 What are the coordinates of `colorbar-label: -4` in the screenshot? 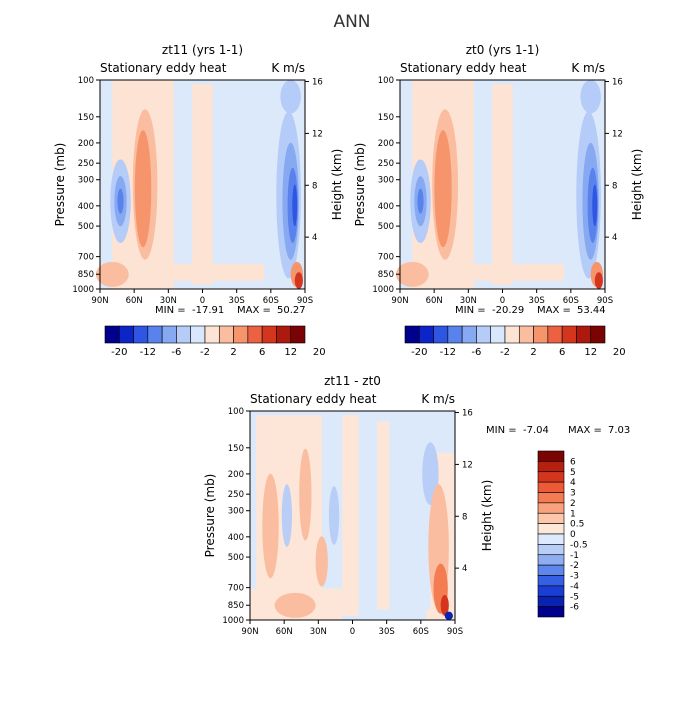 It's located at (574, 587).